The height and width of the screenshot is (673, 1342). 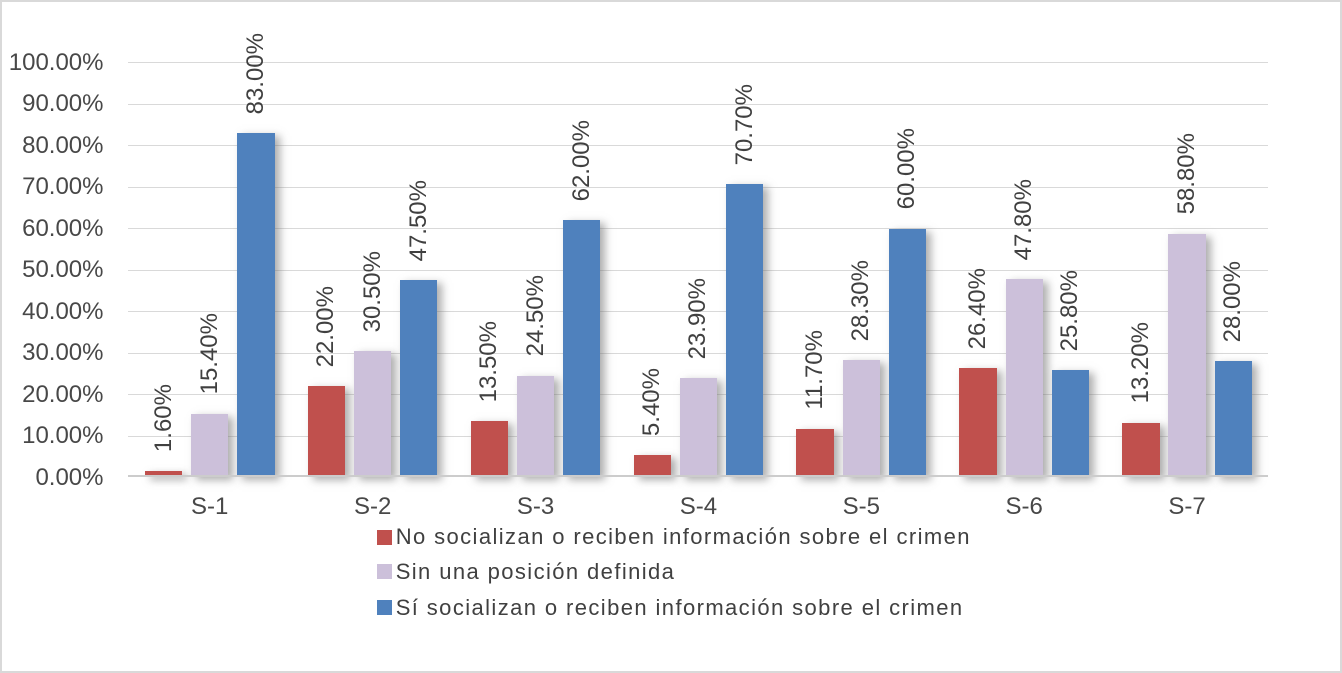 What do you see at coordinates (163, 417) in the screenshot?
I see `bar-value-label: 1.60%` at bounding box center [163, 417].